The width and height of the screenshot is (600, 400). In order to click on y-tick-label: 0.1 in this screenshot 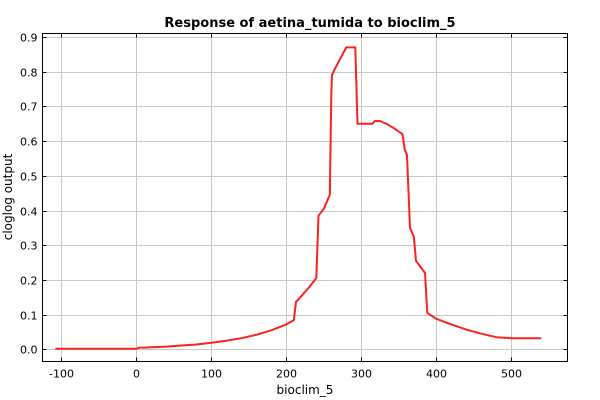, I will do `click(29, 316)`.